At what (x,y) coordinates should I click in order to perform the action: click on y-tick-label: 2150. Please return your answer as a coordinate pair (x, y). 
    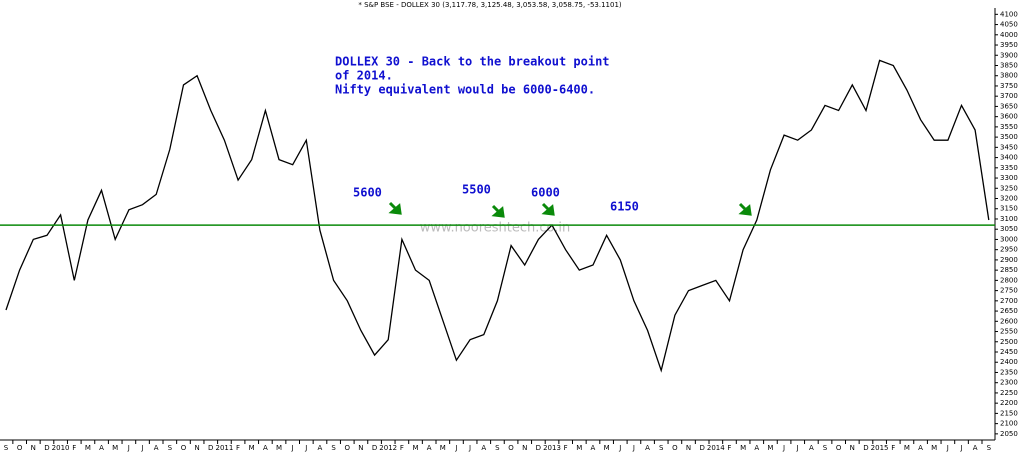
    Looking at the image, I should click on (1009, 413).